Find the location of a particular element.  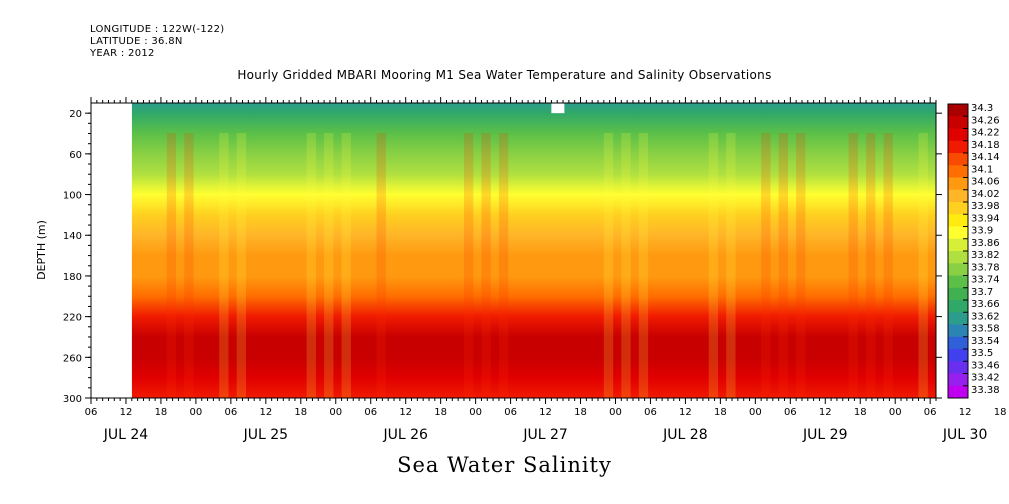

y-tick-label: 140 is located at coordinates (72, 236).